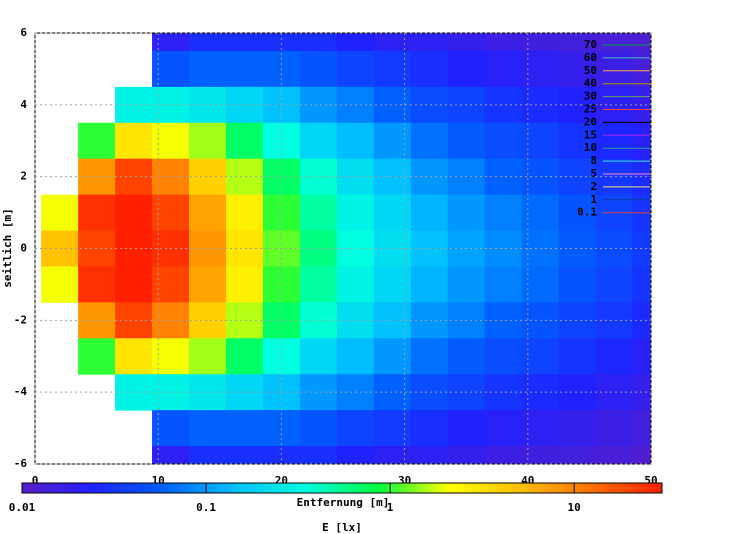 The width and height of the screenshot is (739, 534). I want to click on legend-label: 70, so click(590, 44).